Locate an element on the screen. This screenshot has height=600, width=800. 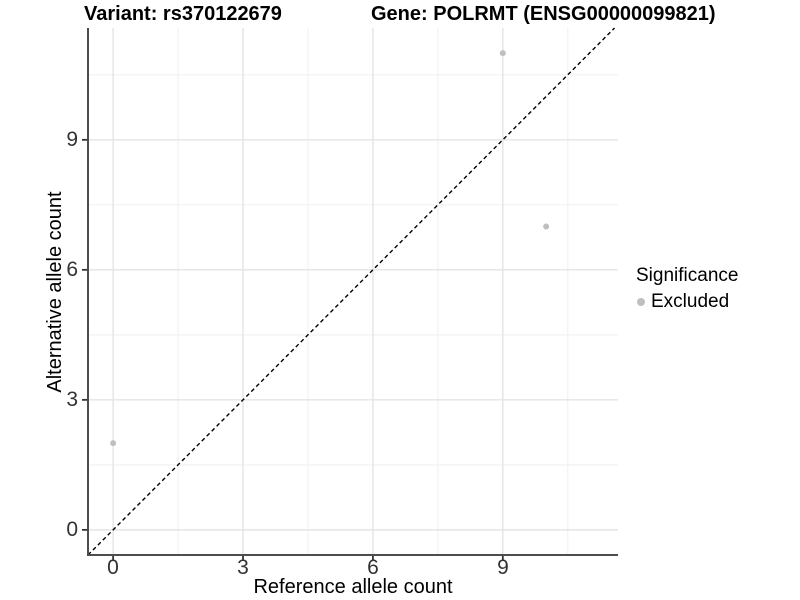
y-tick-label-9: 9 is located at coordinates (72, 139).